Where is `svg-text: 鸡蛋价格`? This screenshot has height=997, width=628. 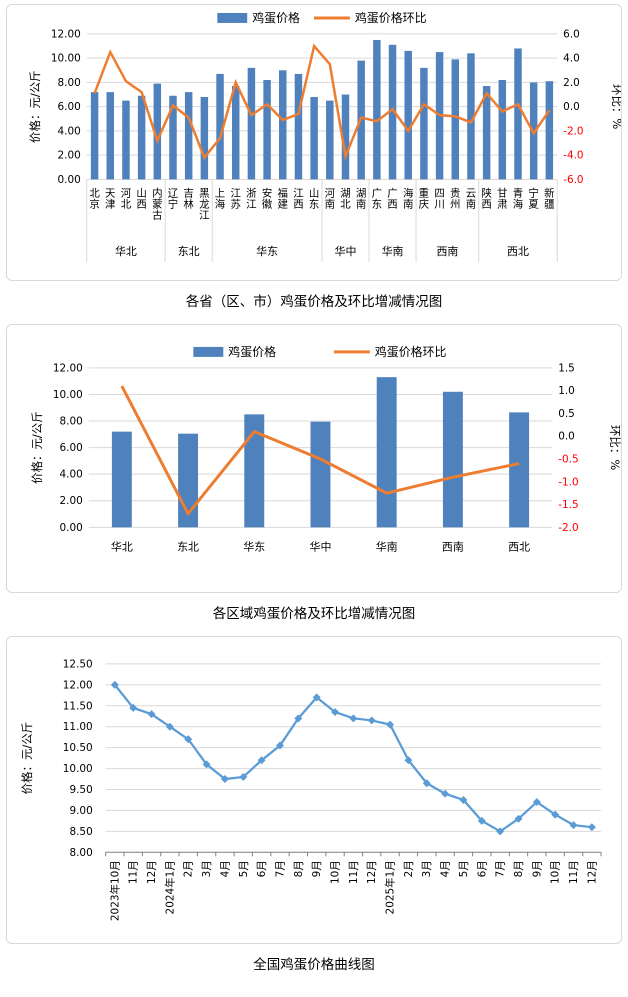 svg-text: 鸡蛋价格 is located at coordinates (252, 351).